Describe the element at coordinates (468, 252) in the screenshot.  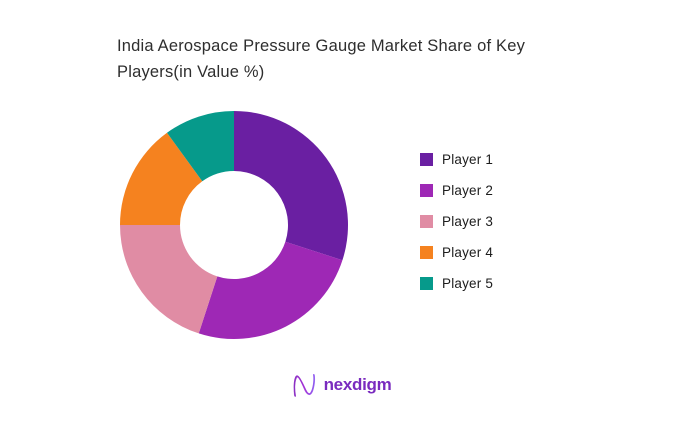
I see `legend-label-player-4: Player 4` at that location.